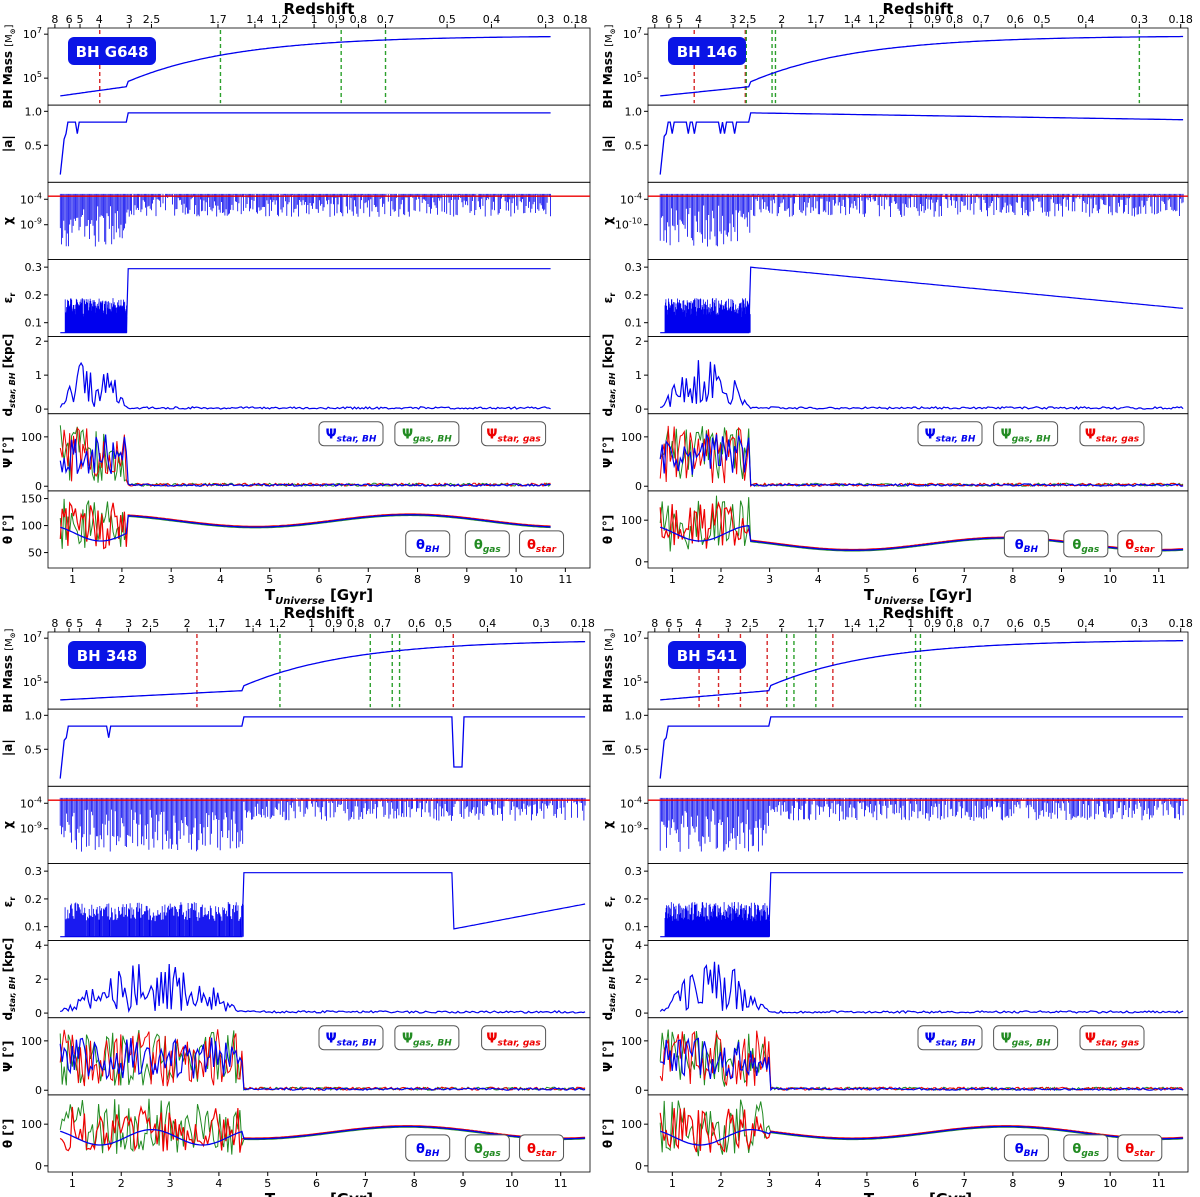 Image resolution: width=1200 pixels, height=1197 pixels. Describe the element at coordinates (296, 902) in the screenshot. I see `panel-eps: 0.1 0.2 0.3 εr` at that location.